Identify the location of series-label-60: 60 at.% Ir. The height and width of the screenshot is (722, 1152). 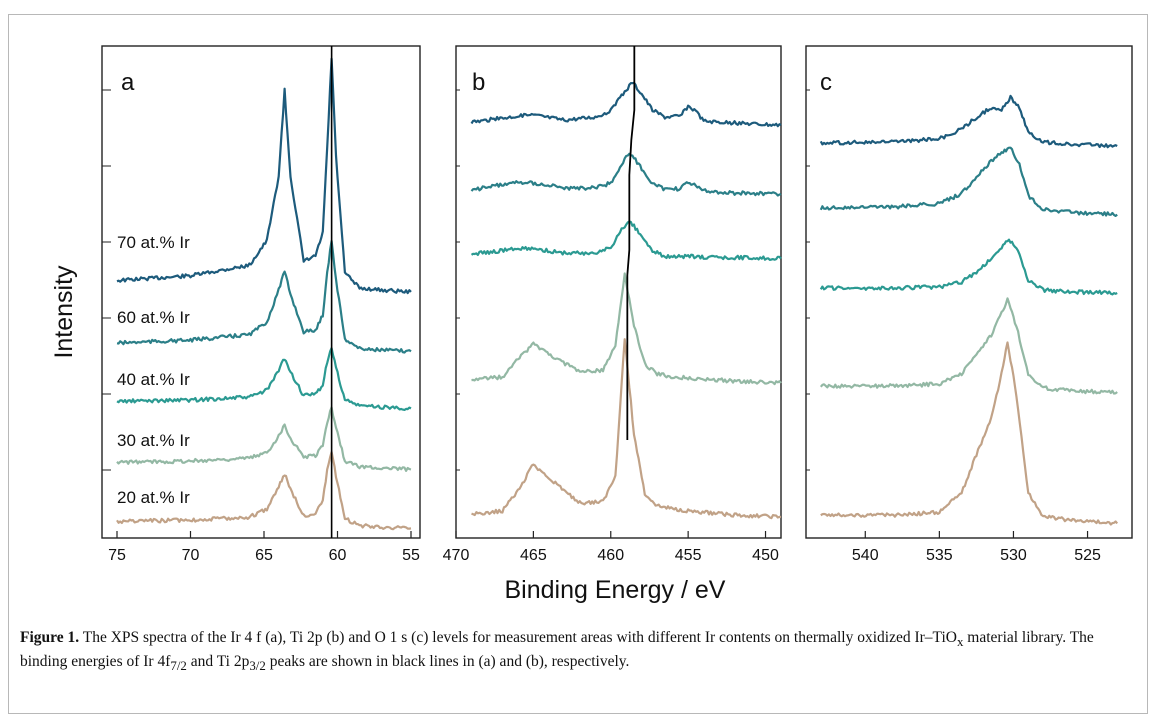
(153, 317).